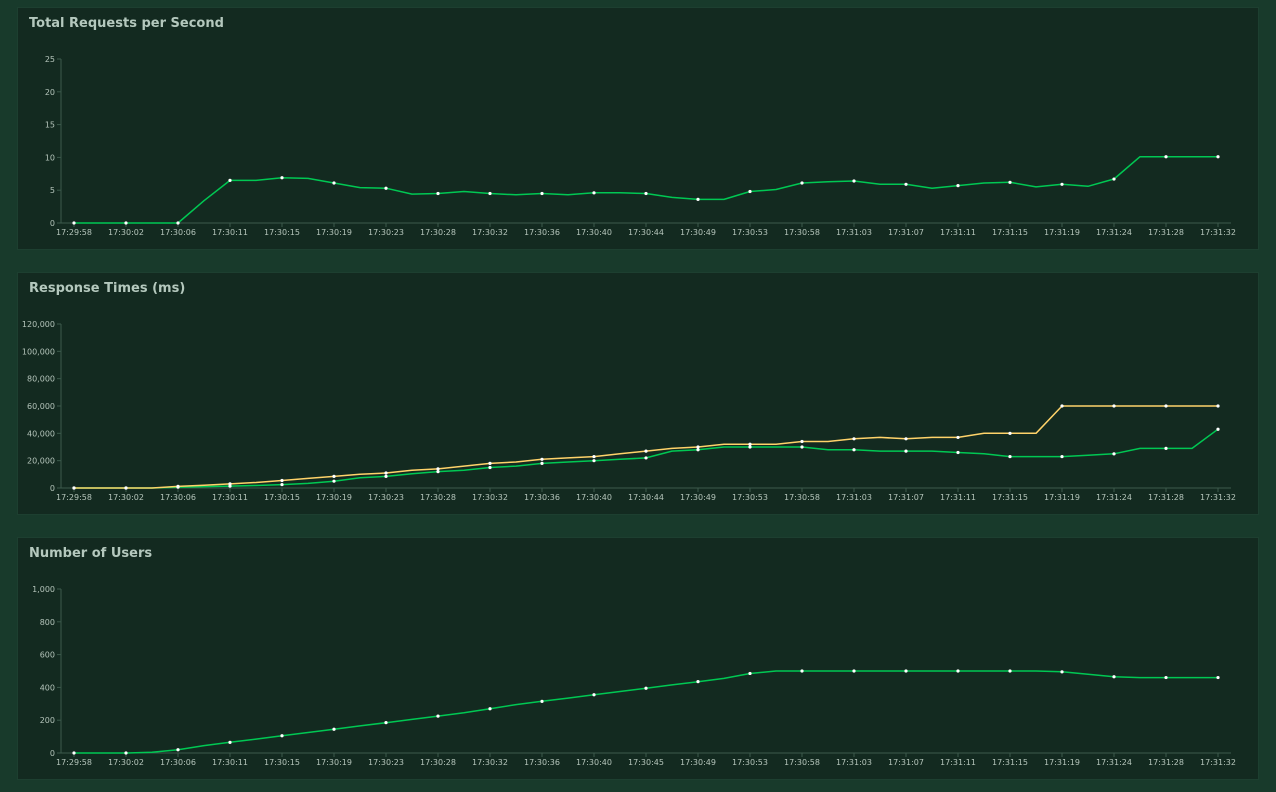 The height and width of the screenshot is (792, 1276). I want to click on x-tick-label: 17:30:11, so click(230, 232).